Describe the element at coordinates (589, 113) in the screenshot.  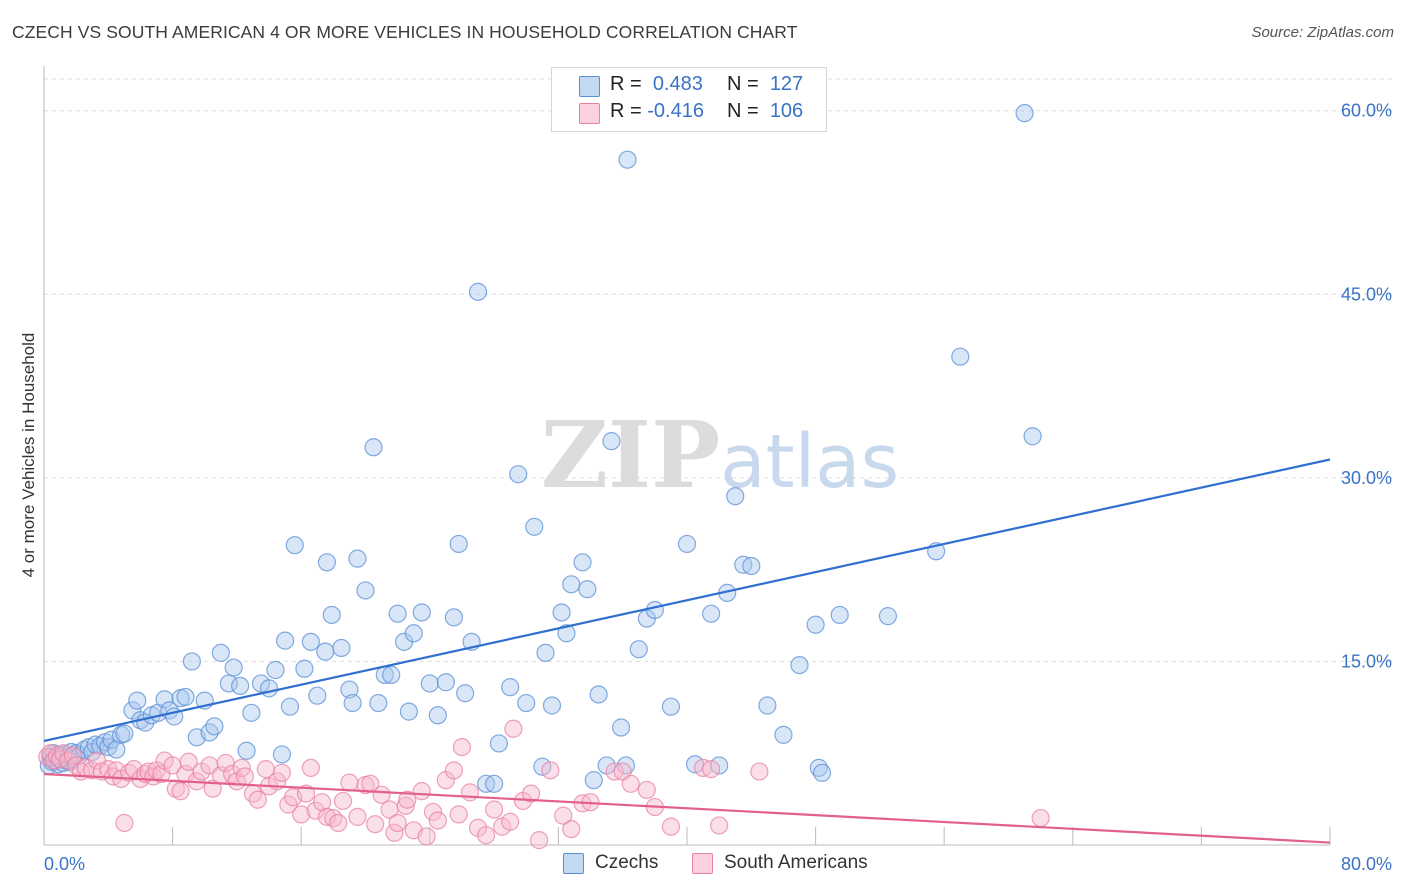
I see `south-american-swatch` at that location.